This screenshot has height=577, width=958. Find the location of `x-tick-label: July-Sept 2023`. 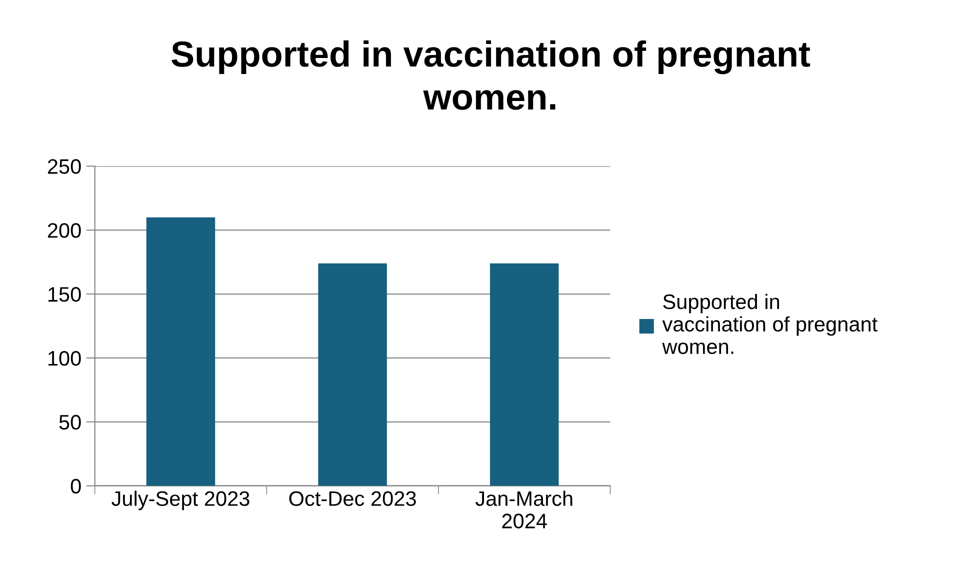

x-tick-label: July-Sept 2023 is located at coordinates (181, 500).